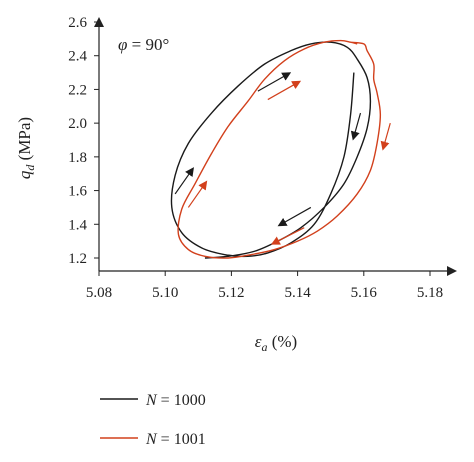 This screenshot has width=474, height=462. What do you see at coordinates (430, 293) in the screenshot?
I see `x-tick-label: 5.18` at bounding box center [430, 293].